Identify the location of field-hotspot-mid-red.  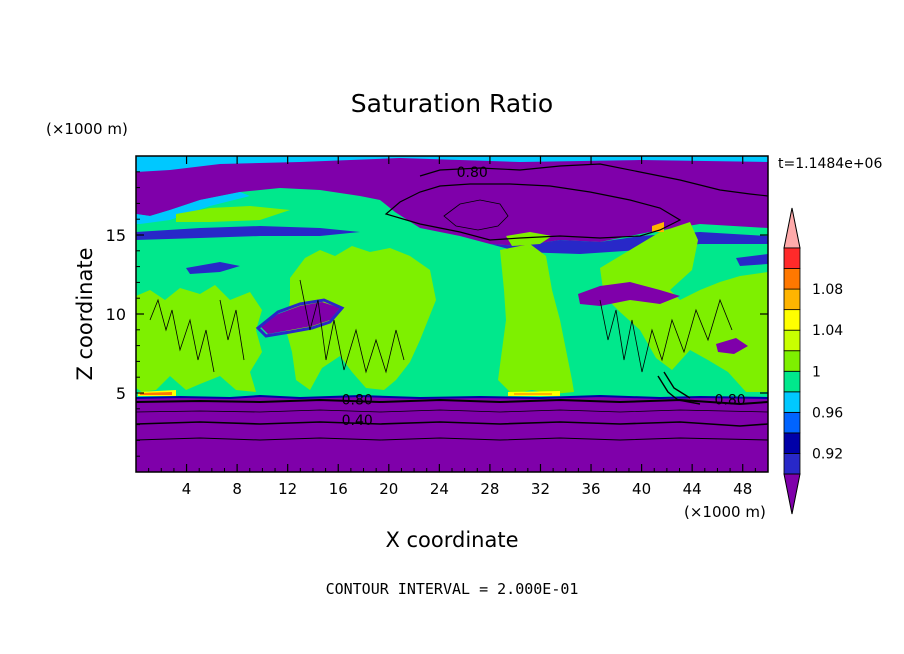
(533, 394).